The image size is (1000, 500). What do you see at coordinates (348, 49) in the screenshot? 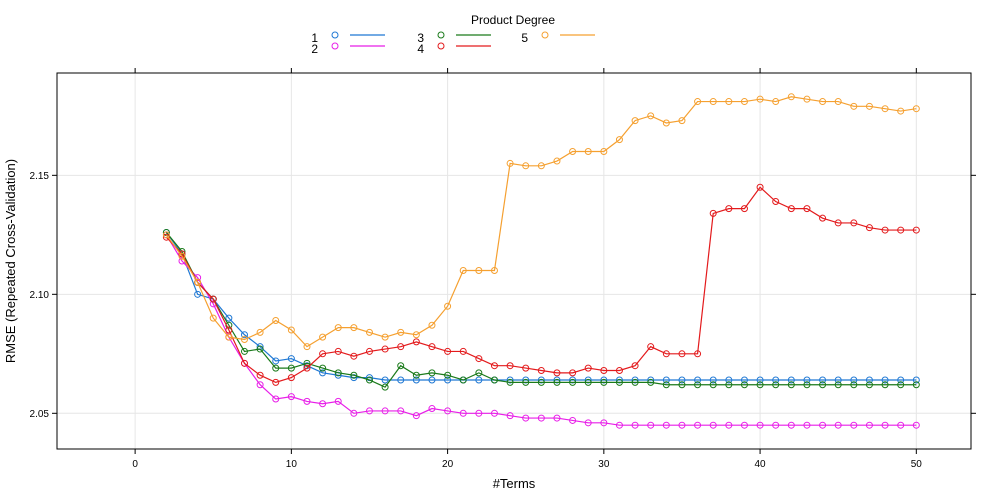
I see `legend-item-2: 2` at bounding box center [348, 49].